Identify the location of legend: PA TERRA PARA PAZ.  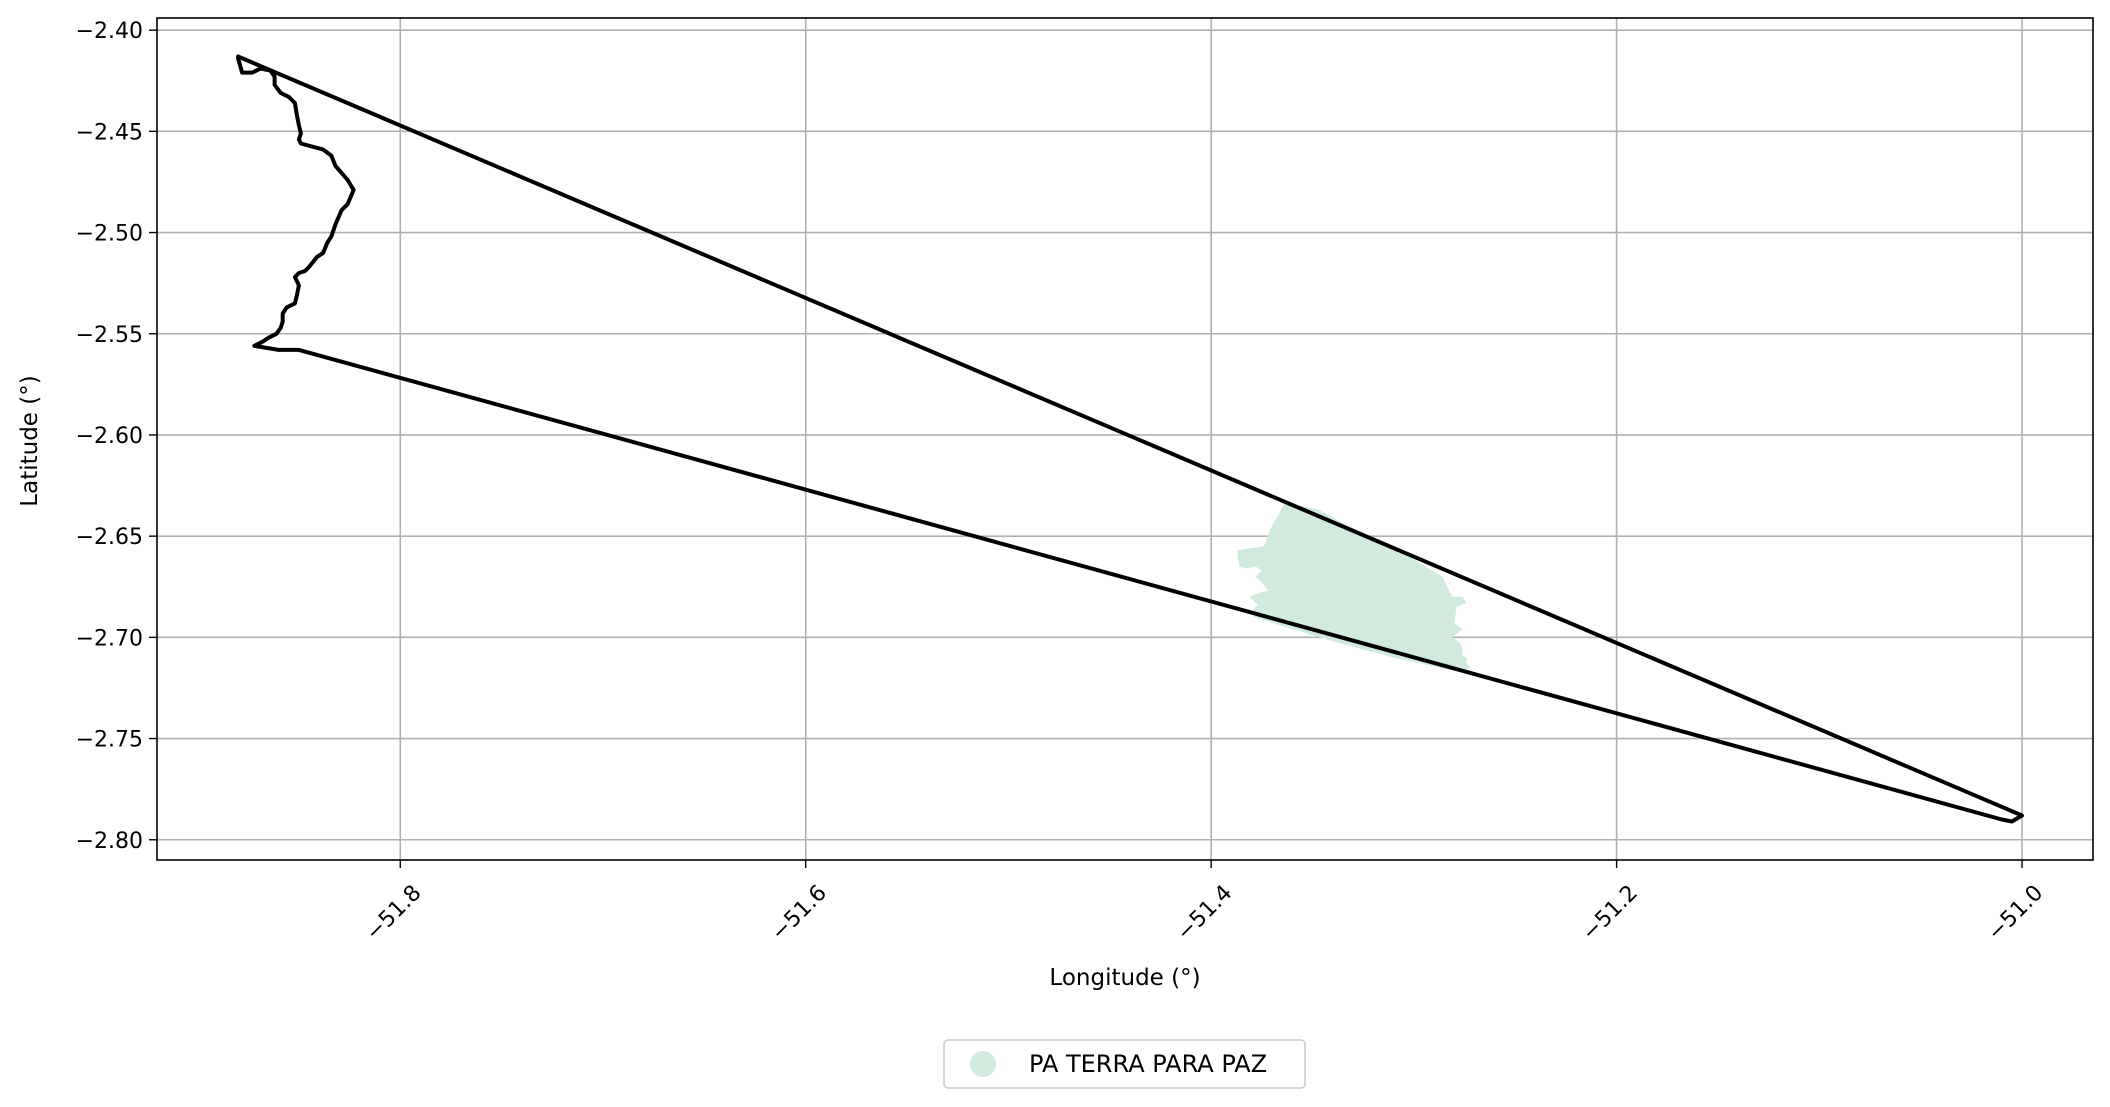
(1124, 1064).